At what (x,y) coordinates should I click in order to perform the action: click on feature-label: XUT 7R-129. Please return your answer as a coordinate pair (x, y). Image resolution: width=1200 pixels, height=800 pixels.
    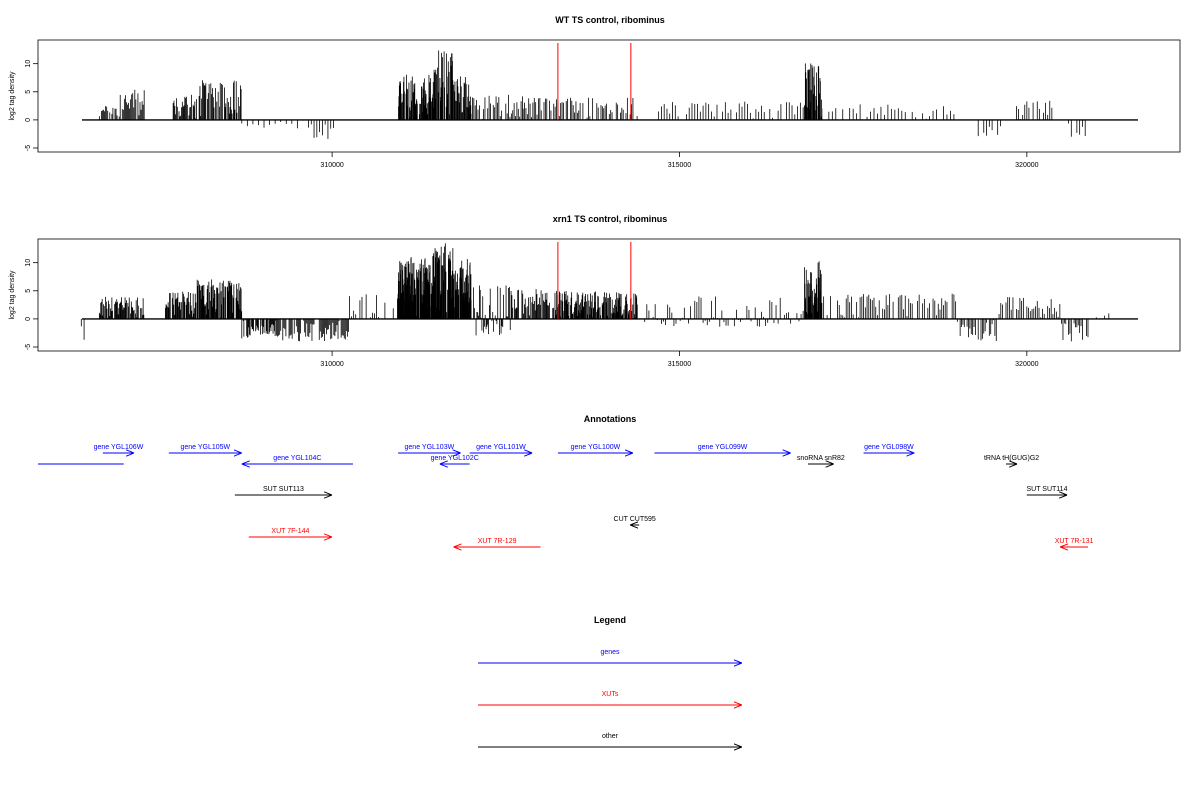
    Looking at the image, I should click on (497, 541).